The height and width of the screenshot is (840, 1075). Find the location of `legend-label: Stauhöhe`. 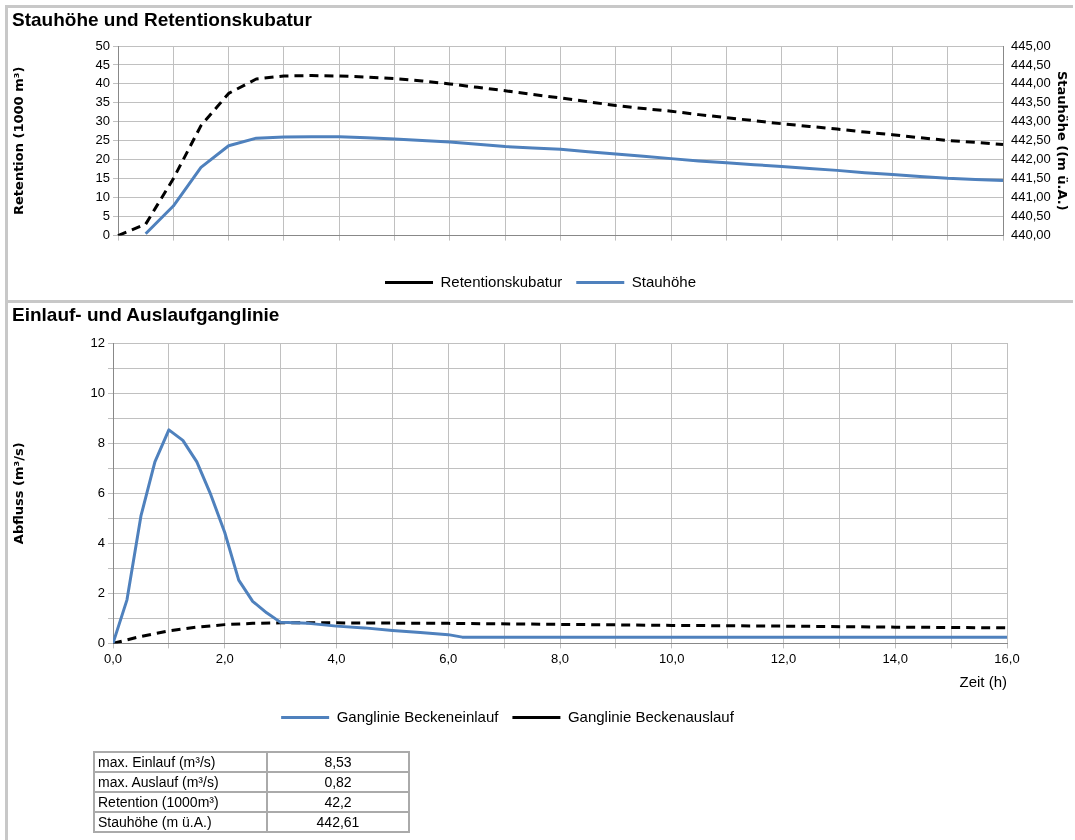

legend-label: Stauhöhe is located at coordinates (663, 281).